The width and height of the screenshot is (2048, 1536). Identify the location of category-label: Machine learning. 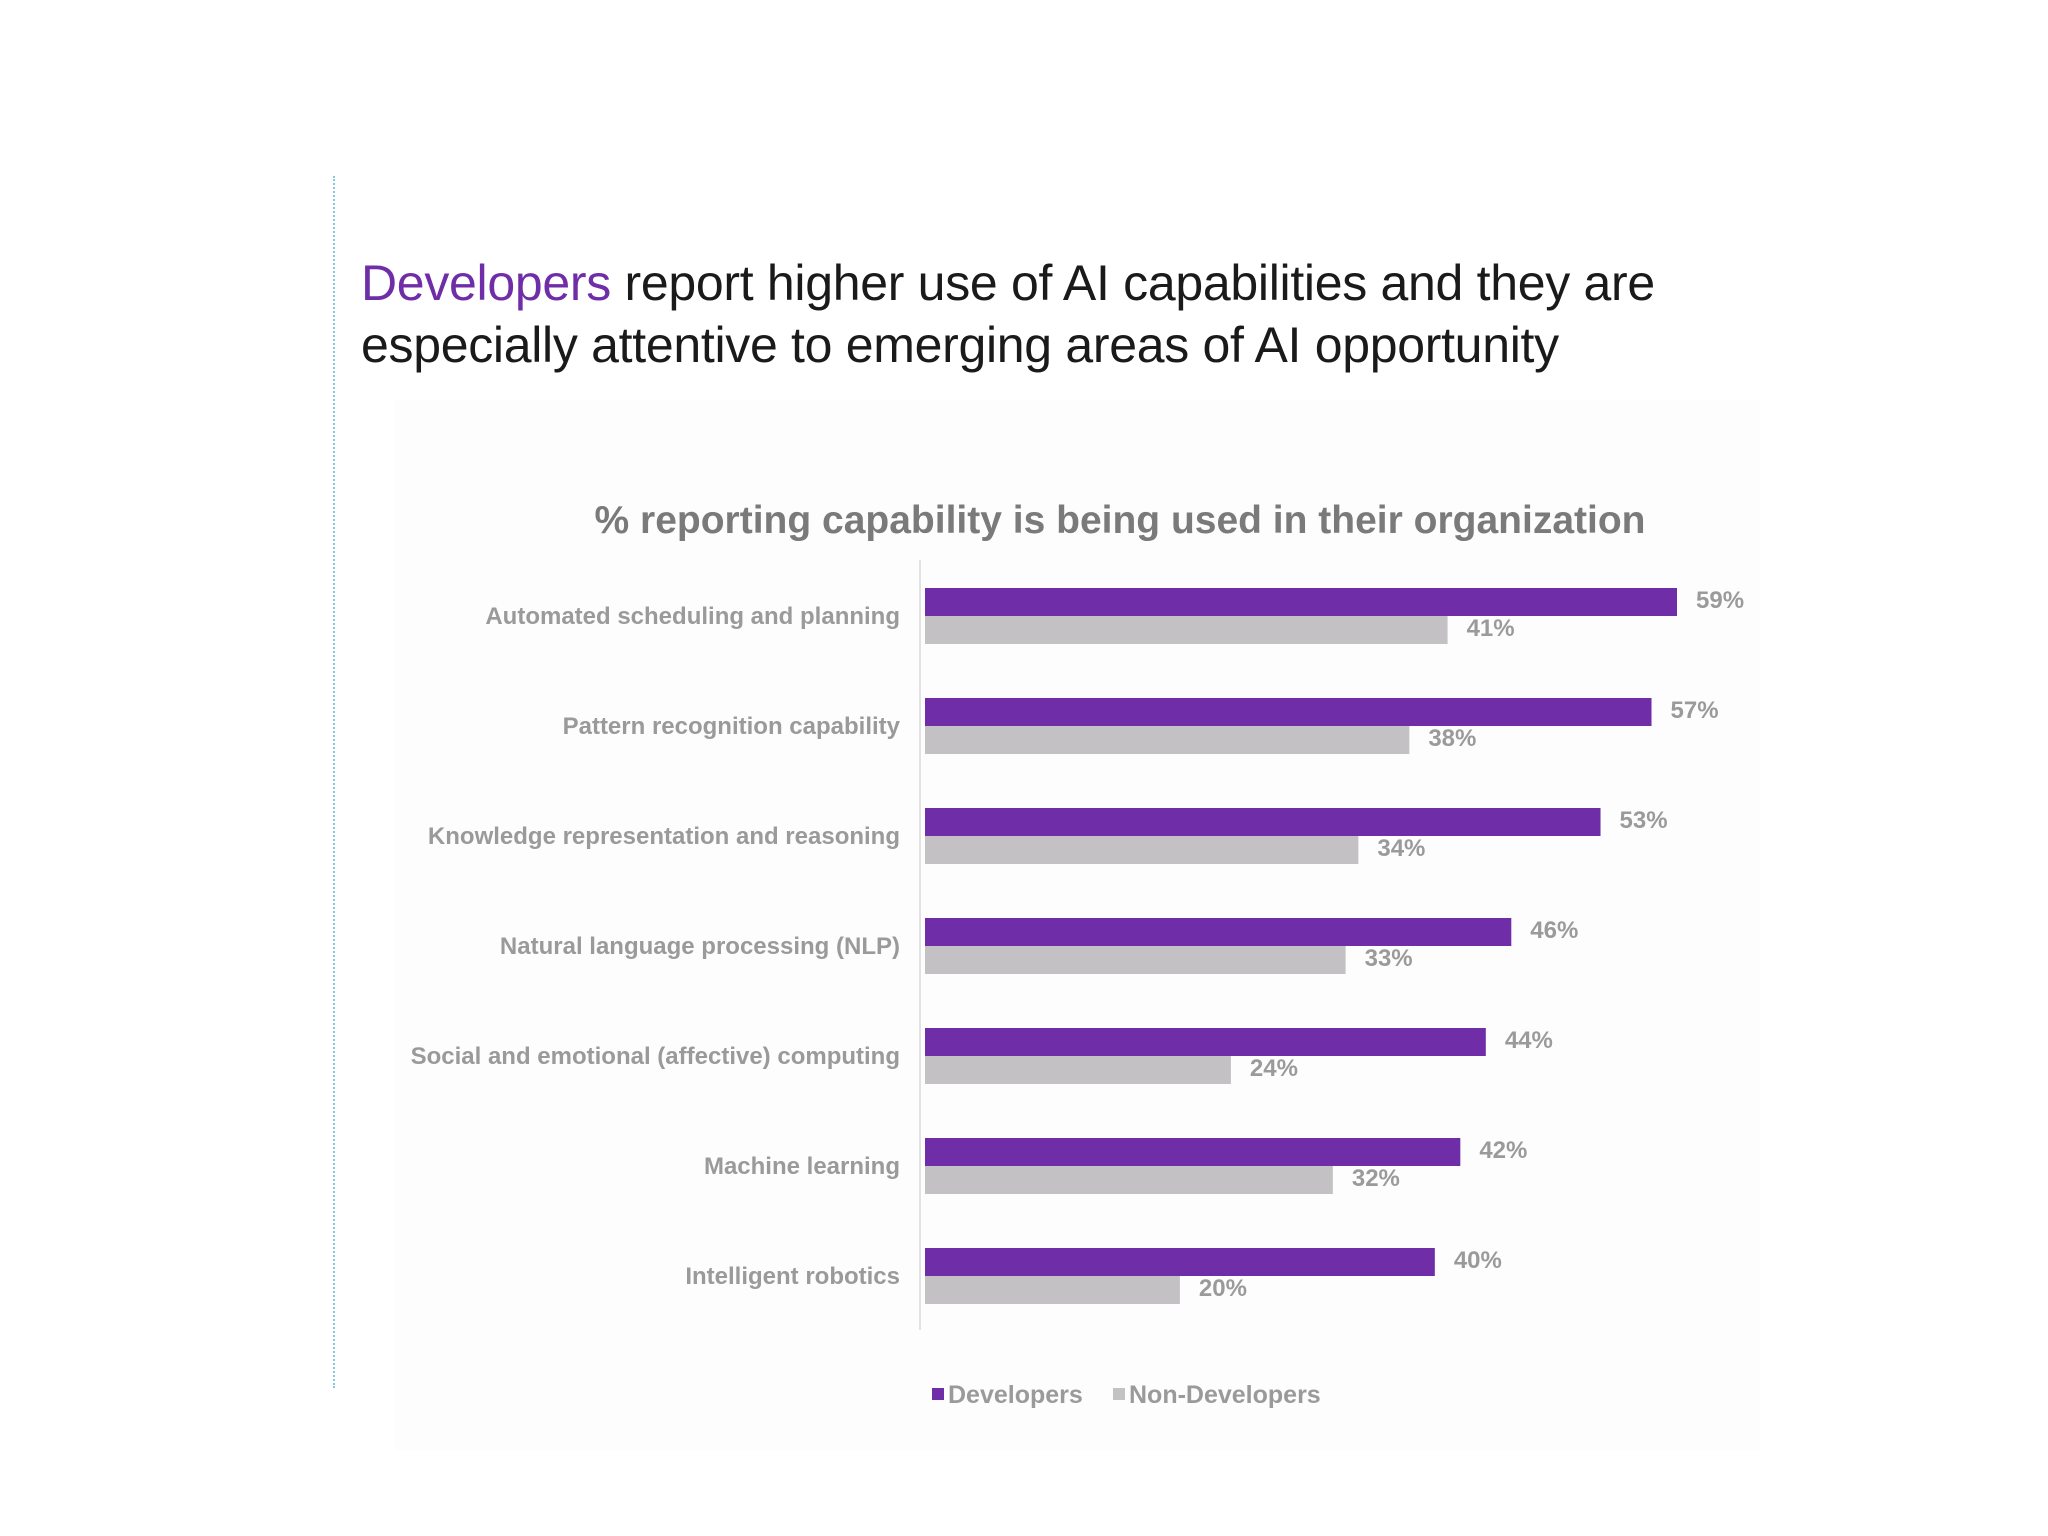
(802, 1166).